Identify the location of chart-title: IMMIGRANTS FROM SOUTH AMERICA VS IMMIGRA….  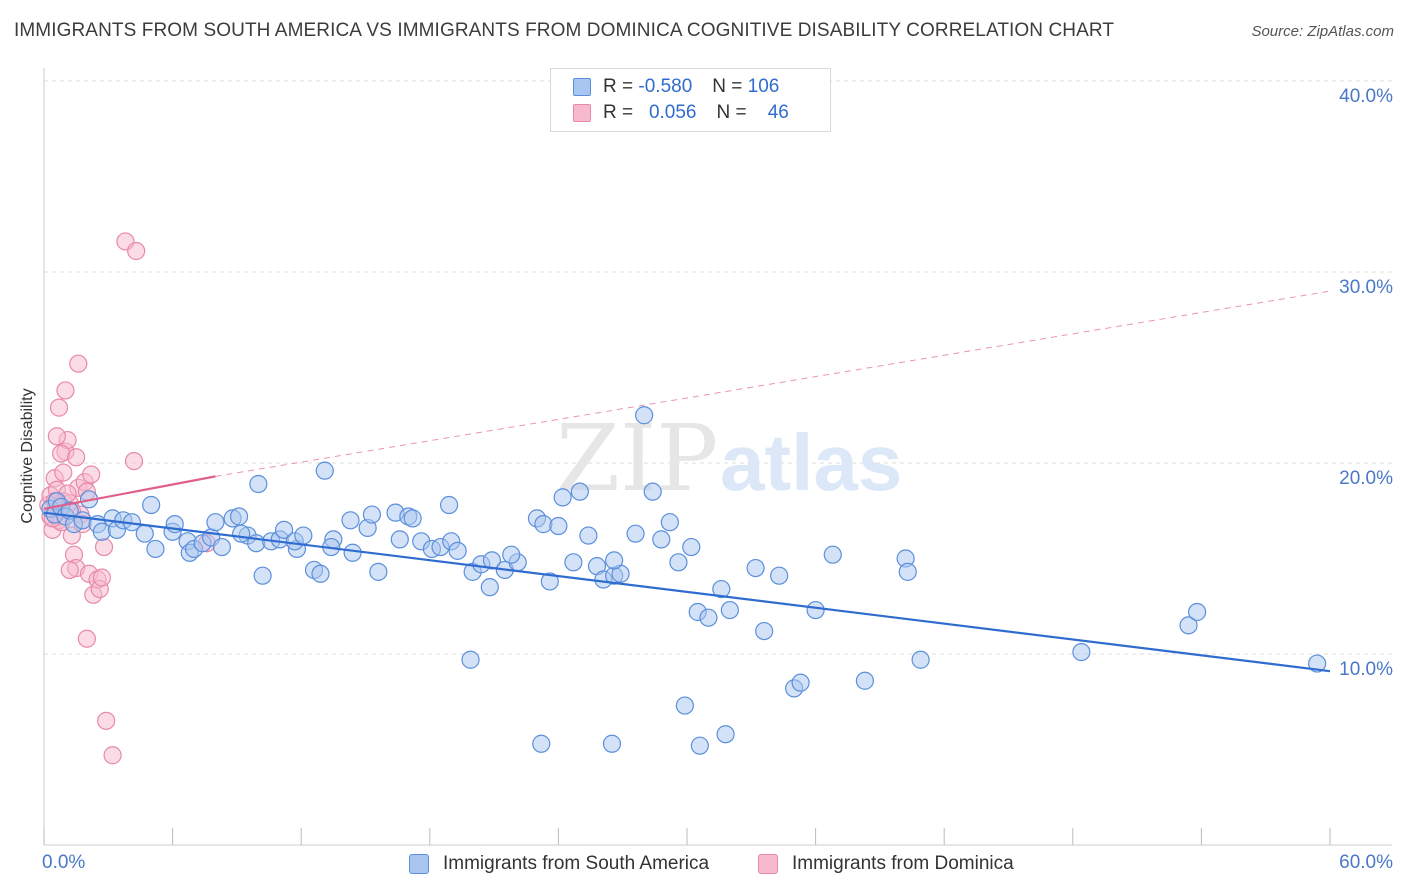
(564, 30).